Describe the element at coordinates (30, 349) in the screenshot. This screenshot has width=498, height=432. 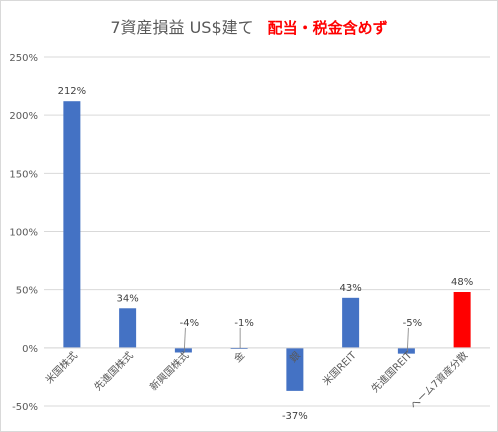
I see `y-tick-label: 0%` at that location.